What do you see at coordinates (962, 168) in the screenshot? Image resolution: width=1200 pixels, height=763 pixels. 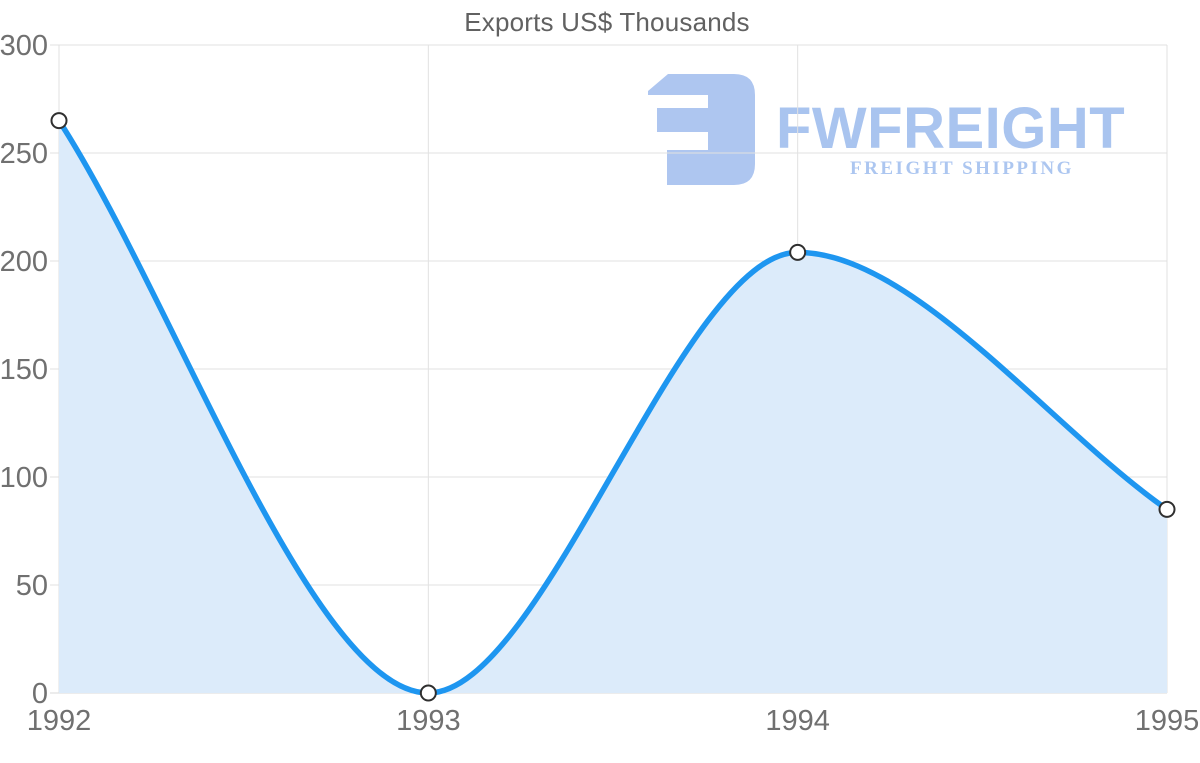 I see `fwfreight-tagline-text: FREIGHT SHIPPING` at bounding box center [962, 168].